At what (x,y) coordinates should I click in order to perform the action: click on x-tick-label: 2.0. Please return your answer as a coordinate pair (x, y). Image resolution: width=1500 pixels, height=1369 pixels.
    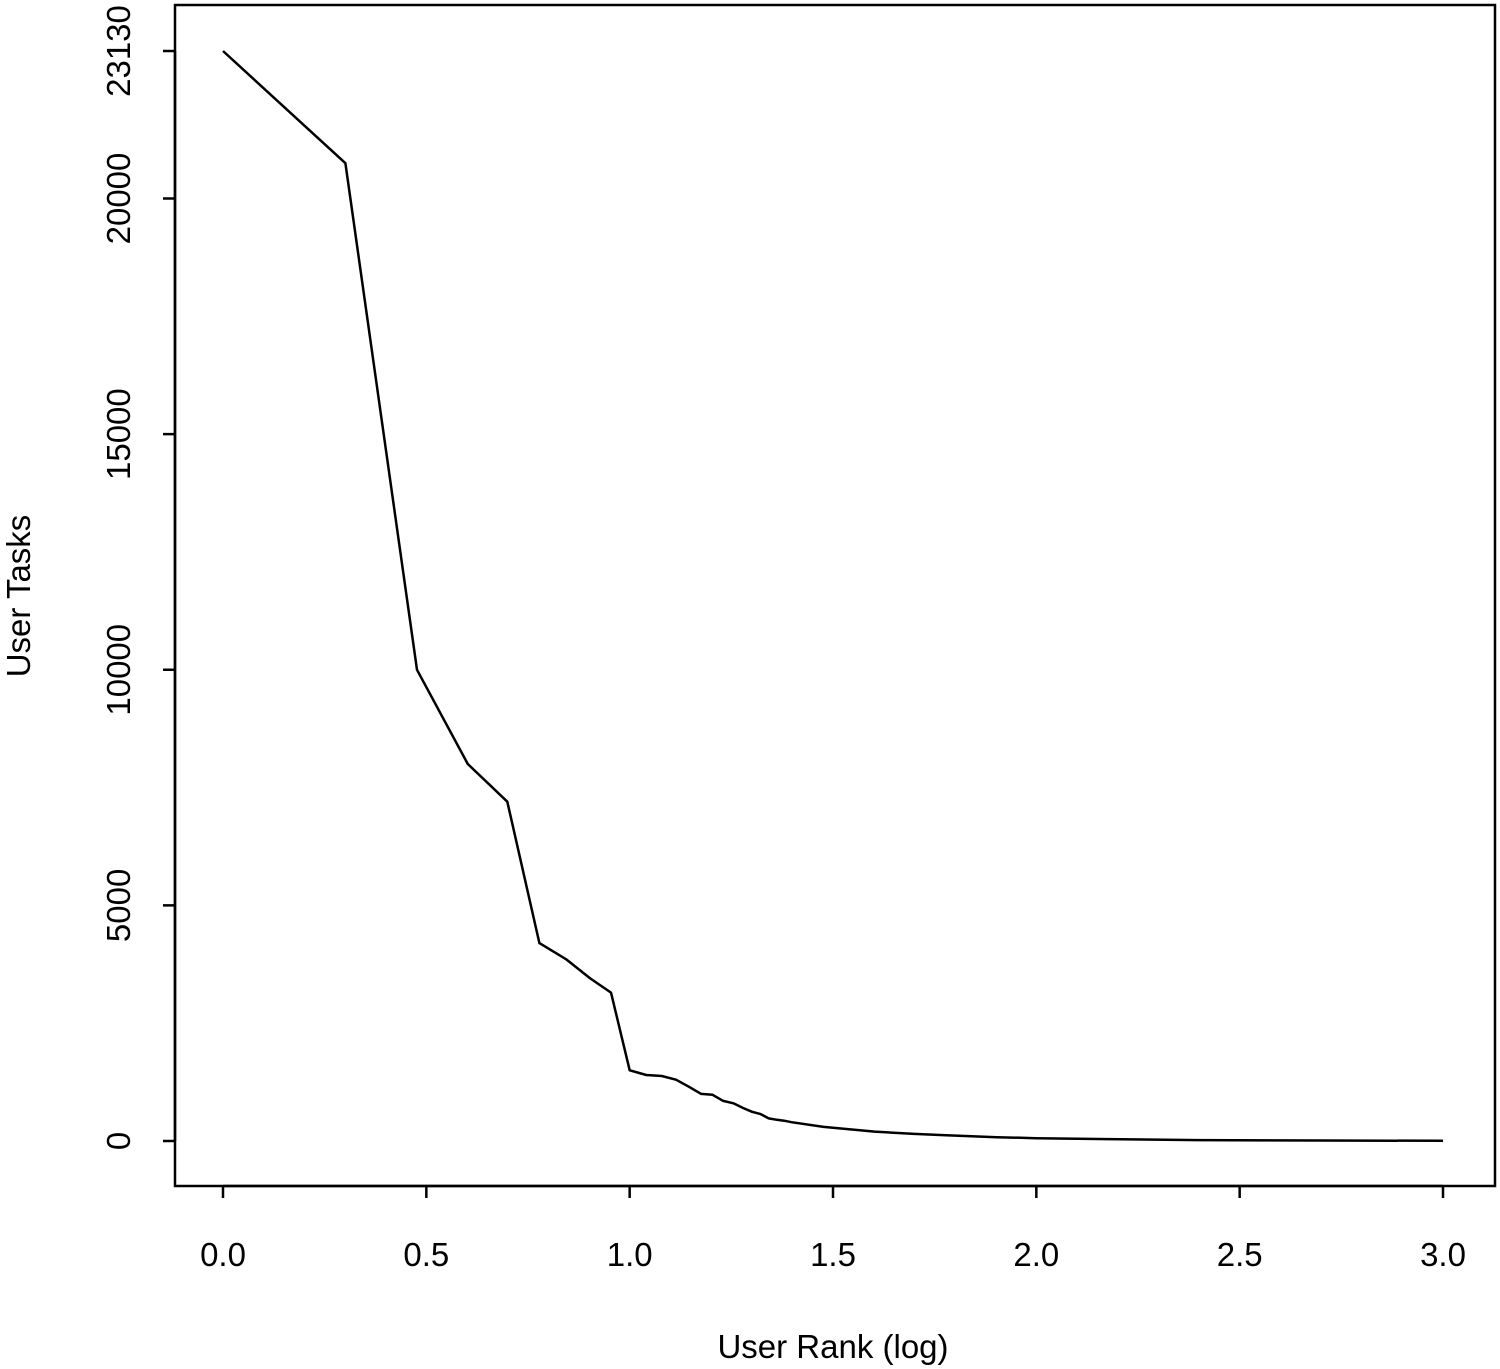
    Looking at the image, I should click on (1036, 1254).